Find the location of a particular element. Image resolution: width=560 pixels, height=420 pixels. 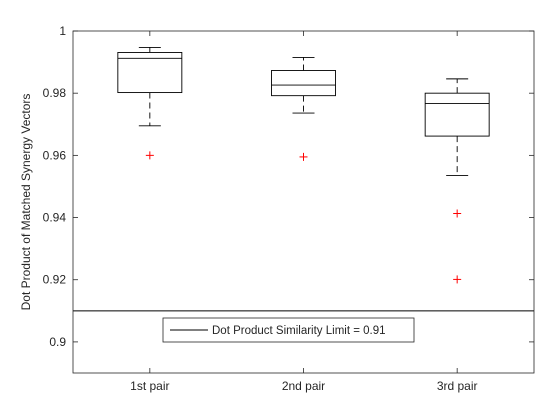

x-tick-label: 1st pair is located at coordinates (149, 386).